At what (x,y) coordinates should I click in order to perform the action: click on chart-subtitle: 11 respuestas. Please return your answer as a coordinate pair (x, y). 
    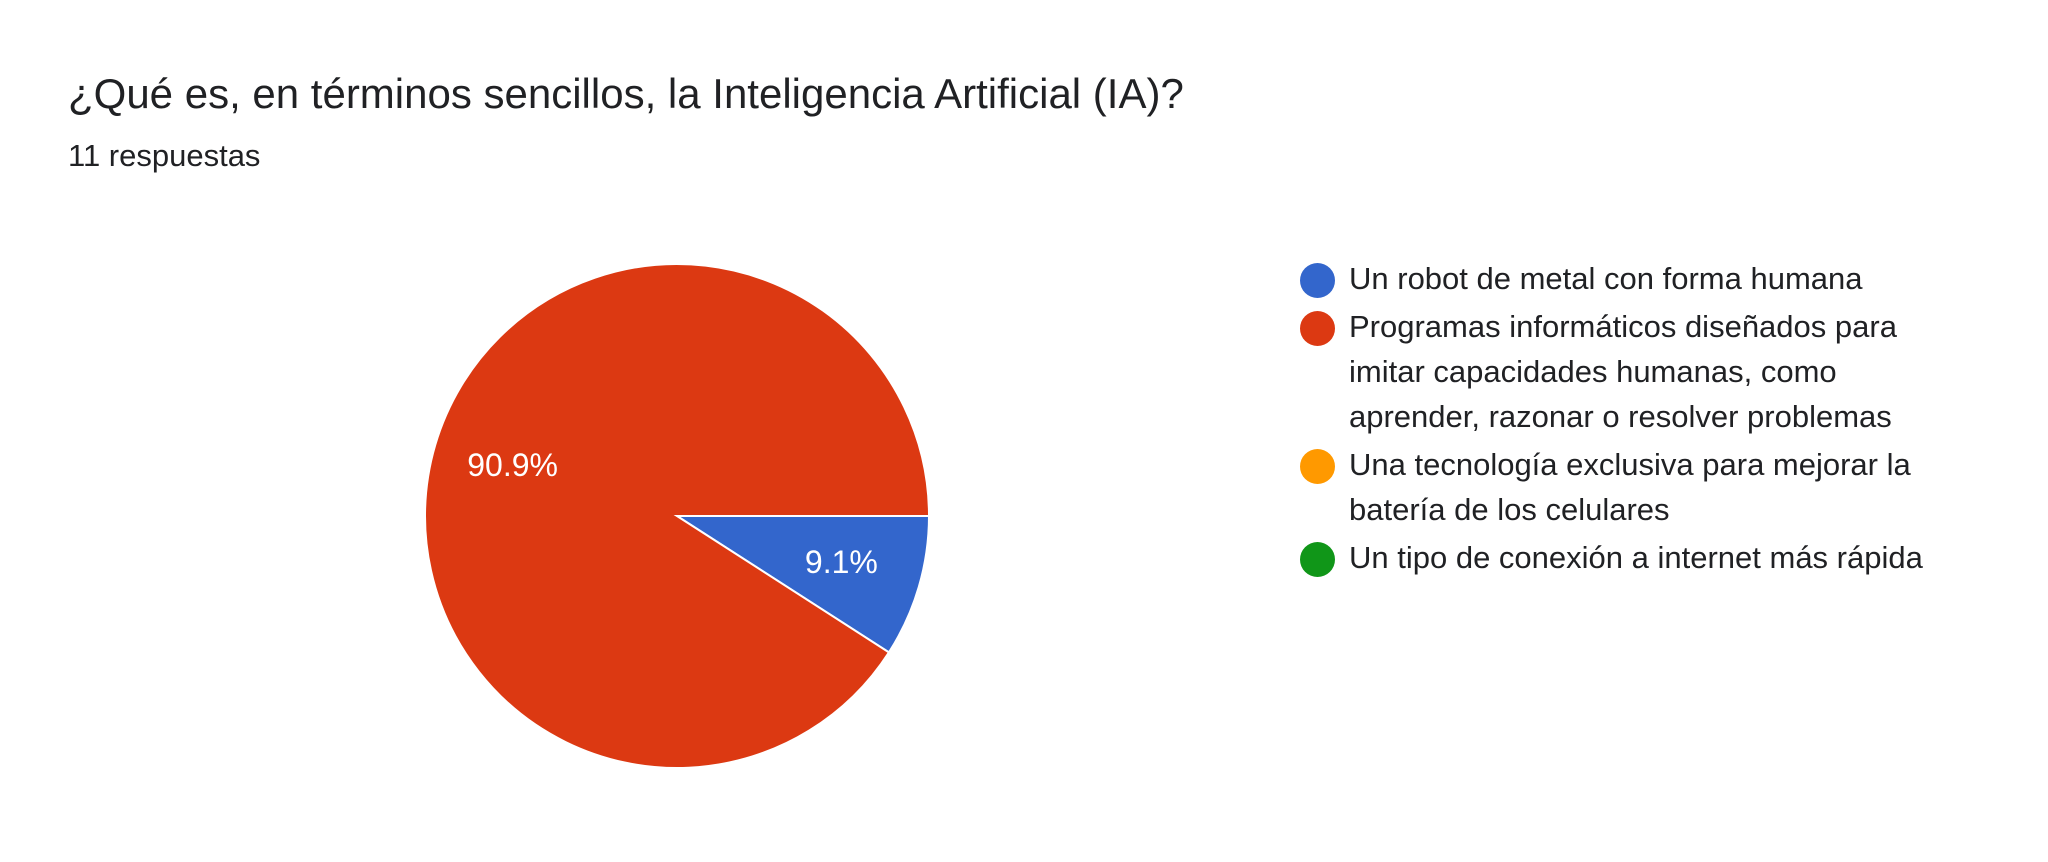
    Looking at the image, I should click on (164, 155).